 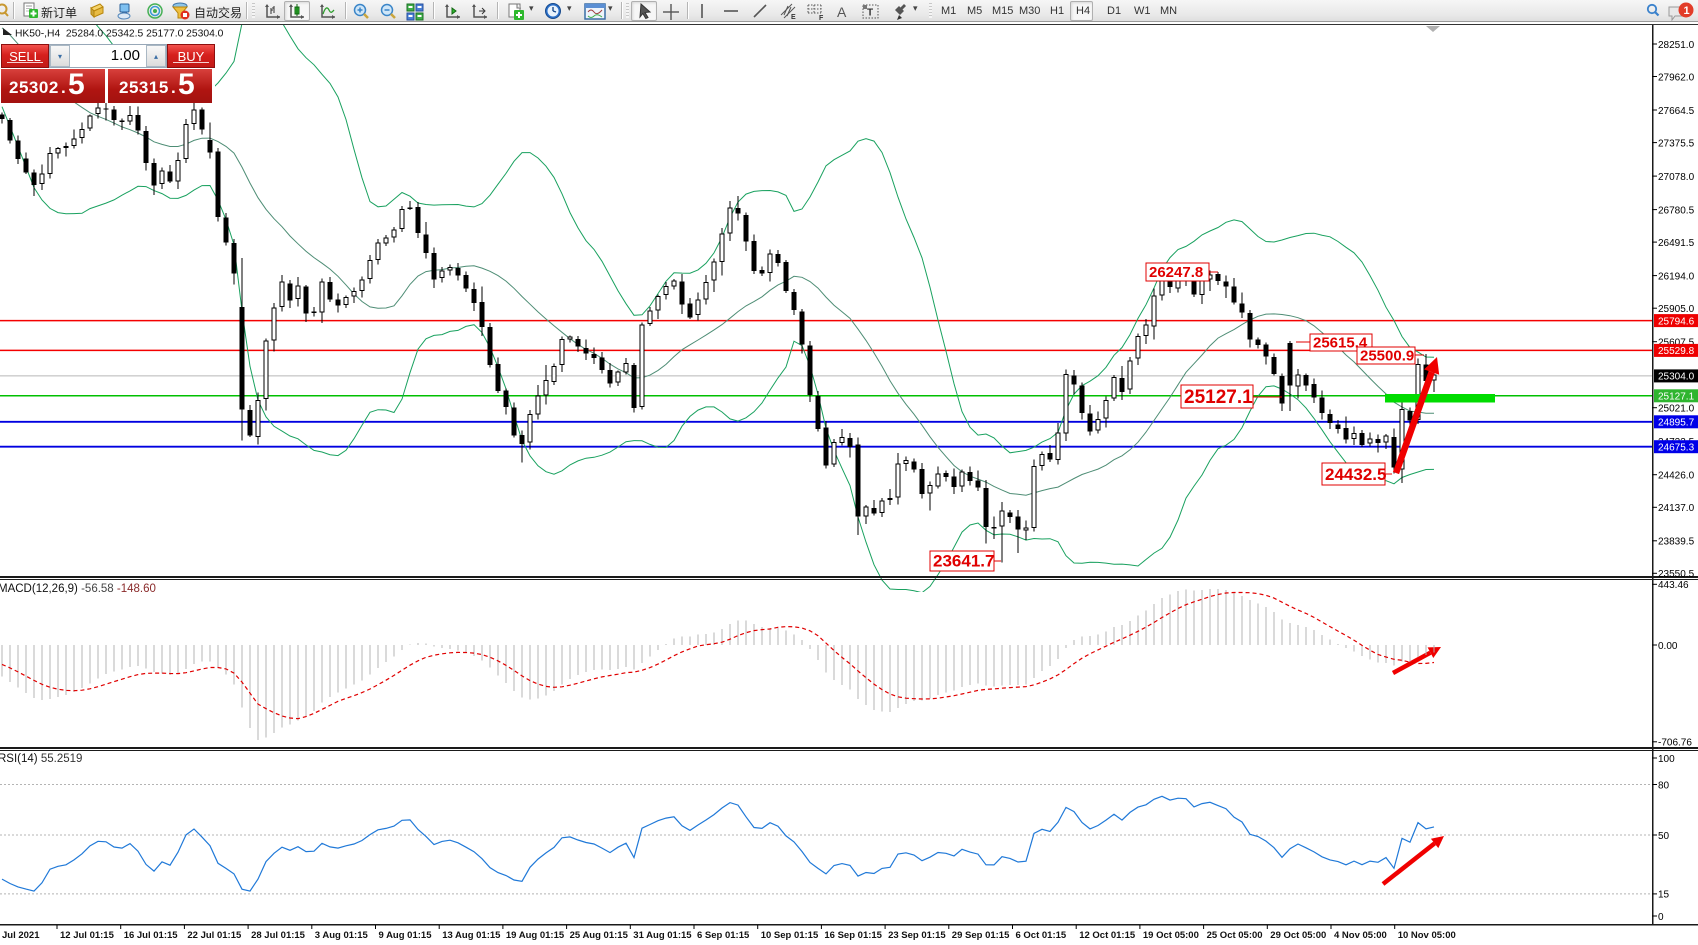 I want to click on svg-text: 12 Oct 01:15, so click(x=1107, y=935).